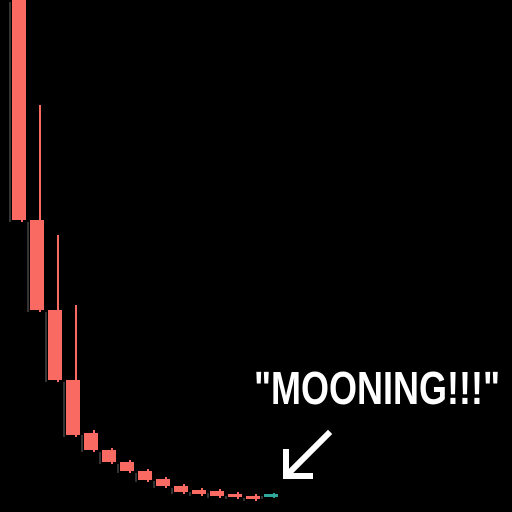  Describe the element at coordinates (377, 388) in the screenshot. I see `annotation: "MOONING!!!"` at that location.